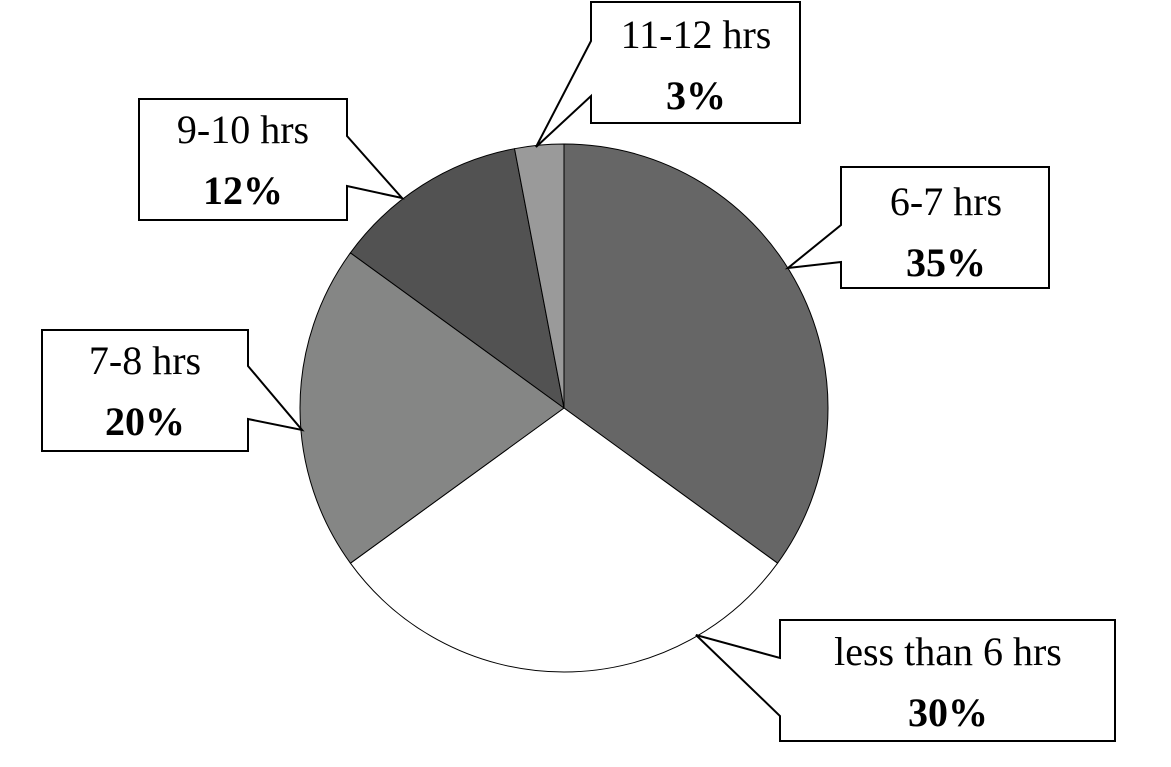 Image resolution: width=1171 pixels, height=767 pixels. I want to click on pie-slice-less-than-6-hrs, so click(564, 540).